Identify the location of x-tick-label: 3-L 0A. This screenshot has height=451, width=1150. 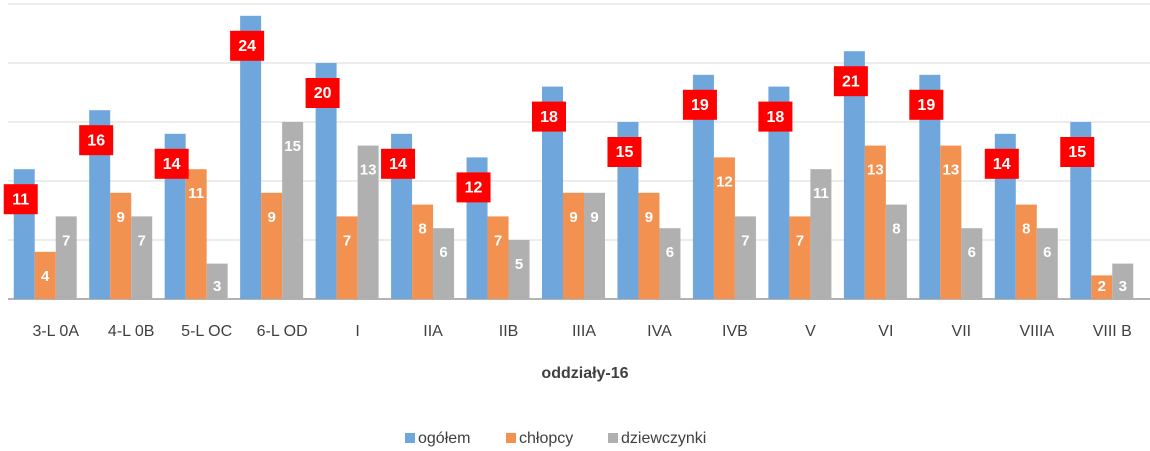
(55, 331).